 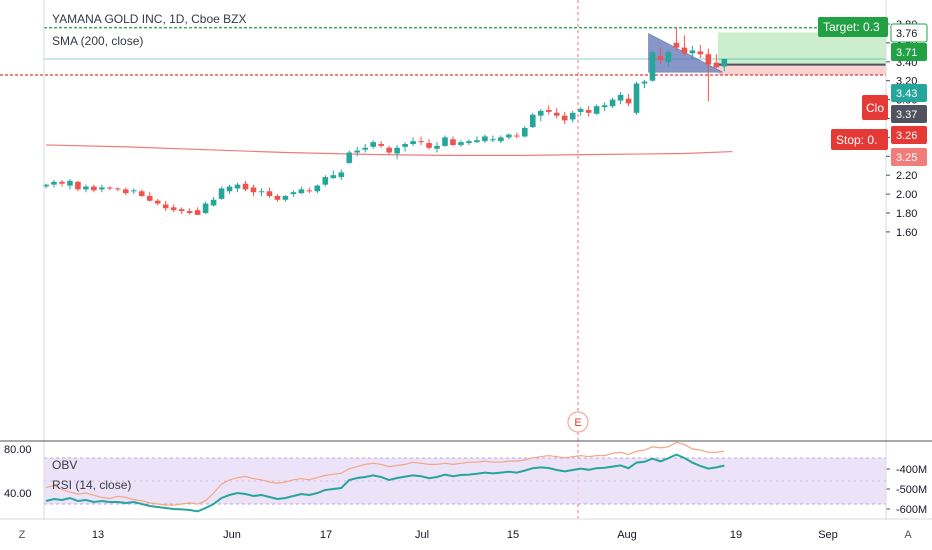 What do you see at coordinates (875, 107) in the screenshot?
I see `close-label-badge: Clo` at bounding box center [875, 107].